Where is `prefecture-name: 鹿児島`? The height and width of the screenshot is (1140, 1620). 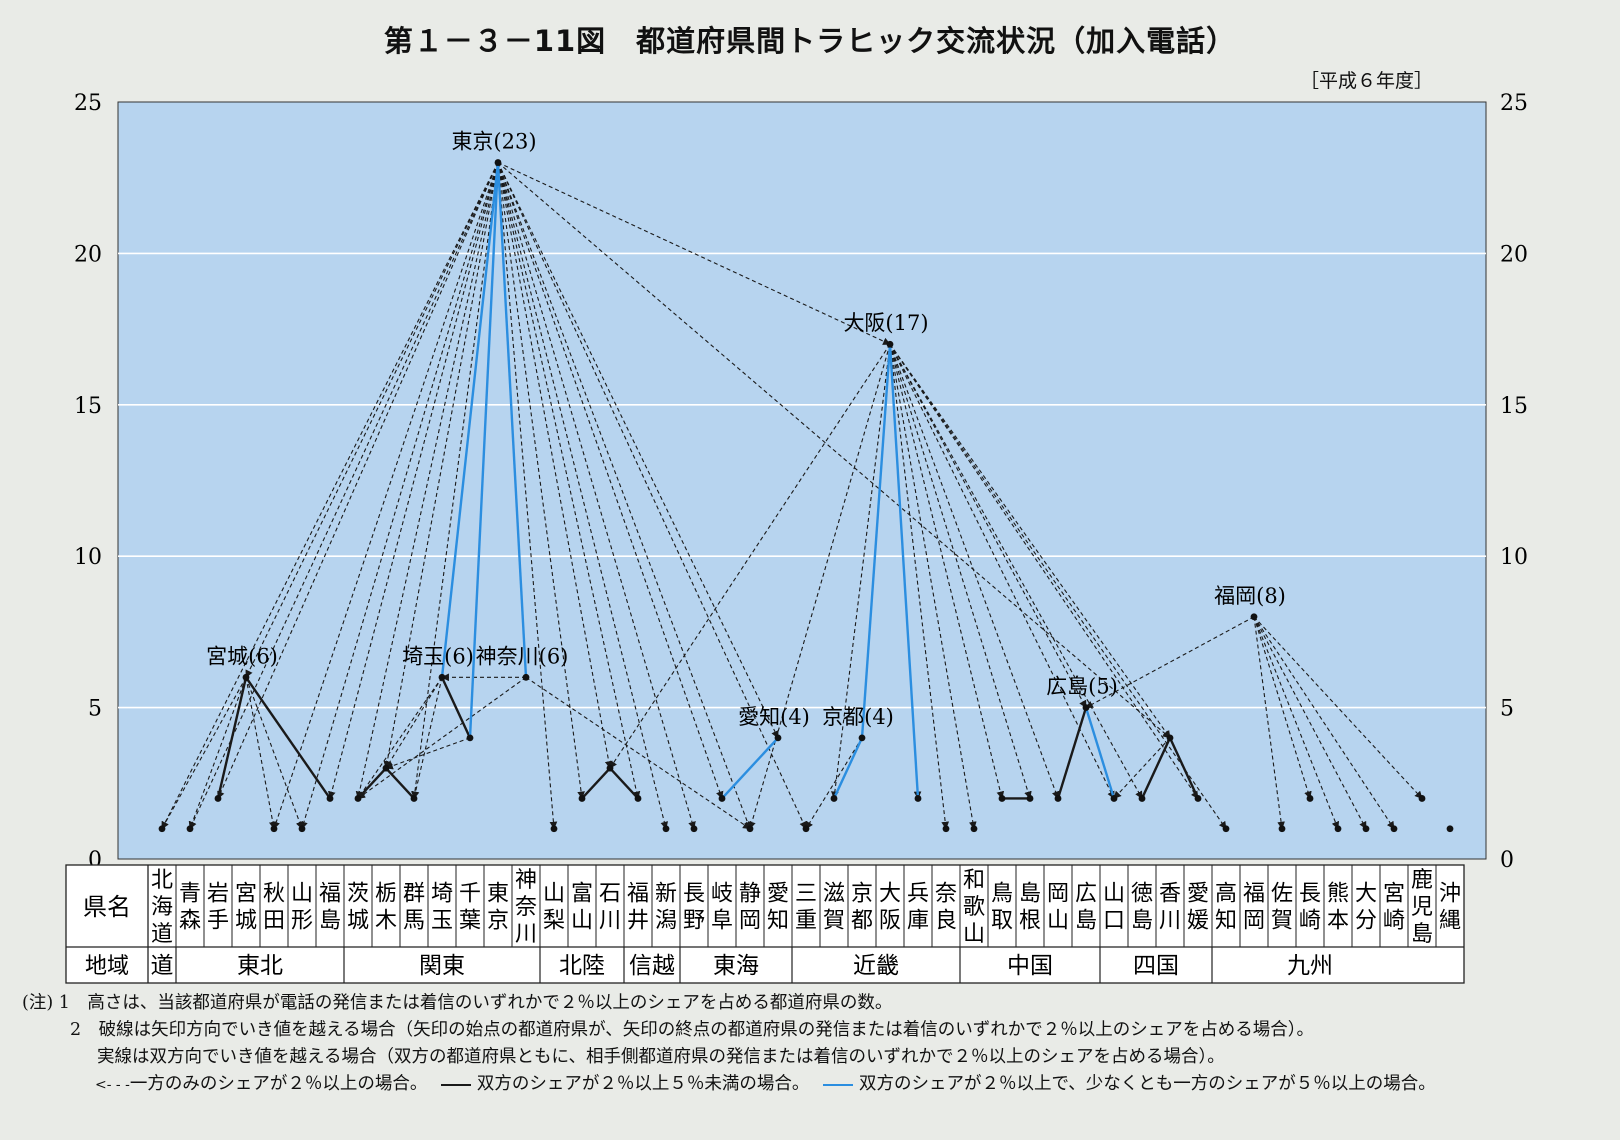 prefecture-name: 鹿児島 is located at coordinates (1422, 907).